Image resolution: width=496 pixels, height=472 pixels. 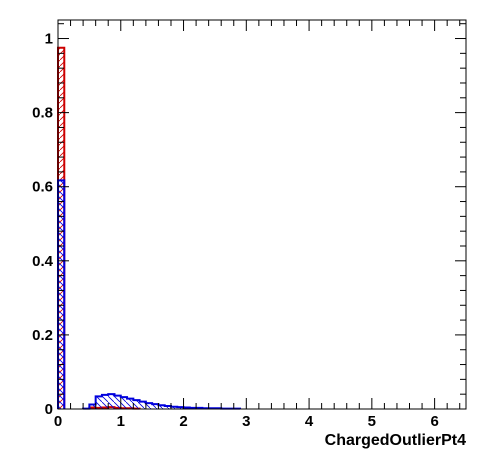 What do you see at coordinates (58, 421) in the screenshot?
I see `x-tick-label: 0` at bounding box center [58, 421].